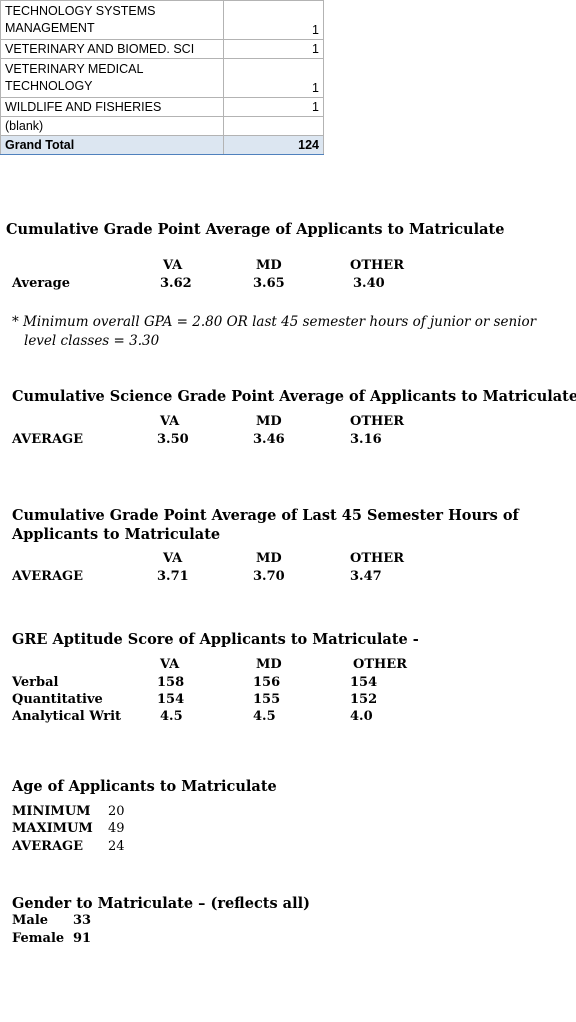 This screenshot has width=576, height=1022. Describe the element at coordinates (161, 903) in the screenshot. I see `gender-title: Gender to Matriculate – (reflects all)` at that location.